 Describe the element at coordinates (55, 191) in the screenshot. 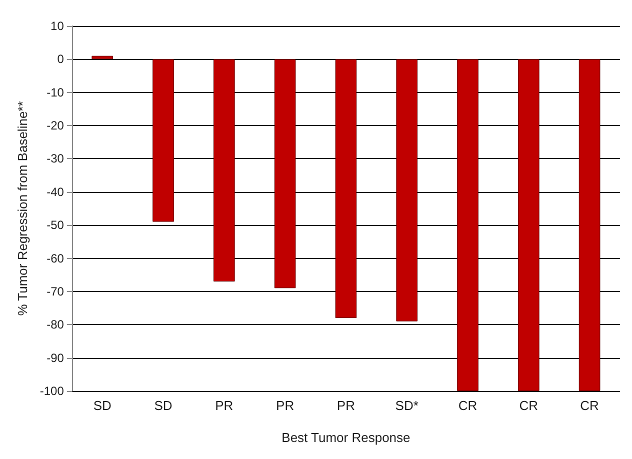

I see `y-tick-label: -40` at that location.